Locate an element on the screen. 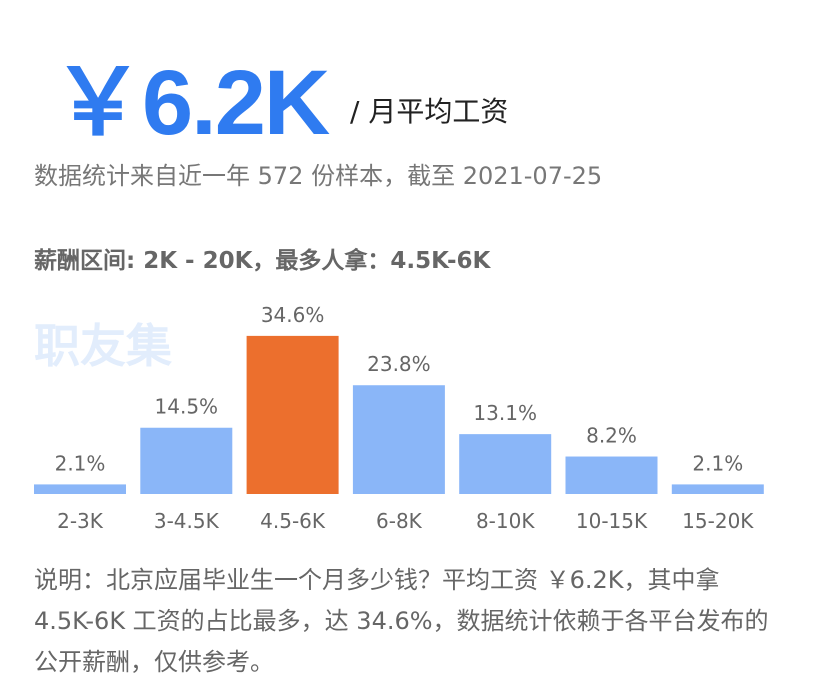  value-label: 8.2% is located at coordinates (611, 436).